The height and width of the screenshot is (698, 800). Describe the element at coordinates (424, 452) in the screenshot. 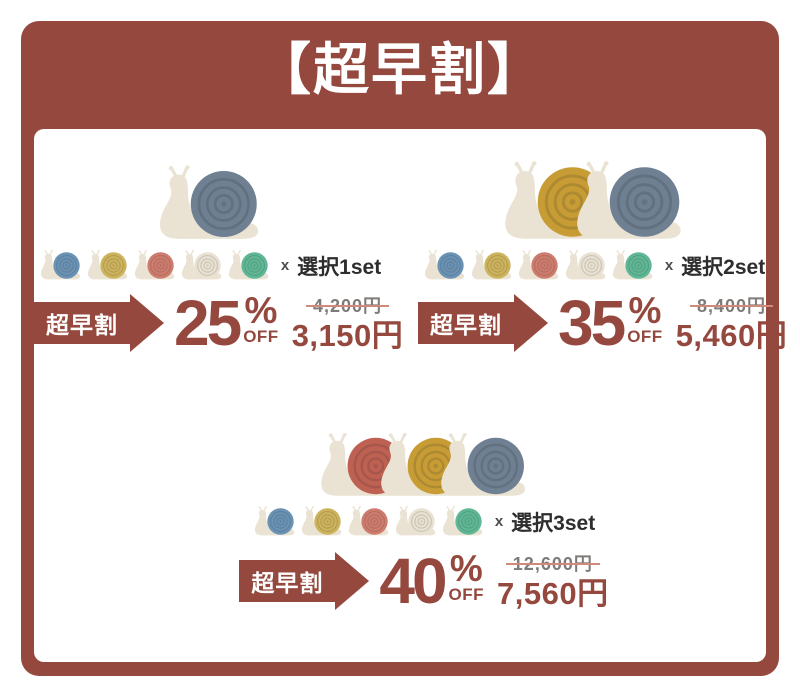

I see `product-image-3set` at that location.